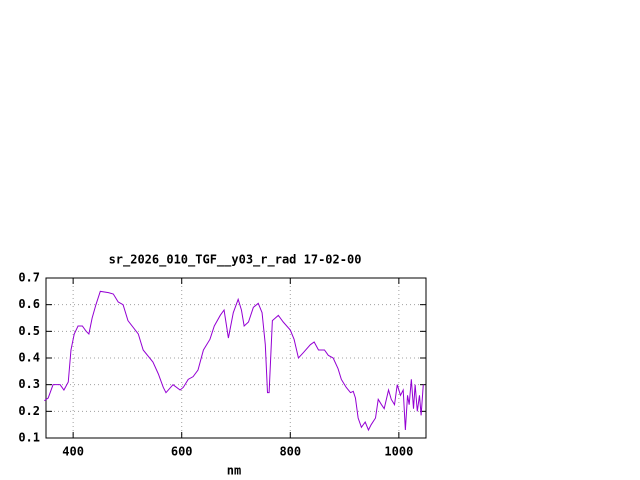 This screenshot has height=480, width=640. I want to click on x-tick-label: 400, so click(73, 452).